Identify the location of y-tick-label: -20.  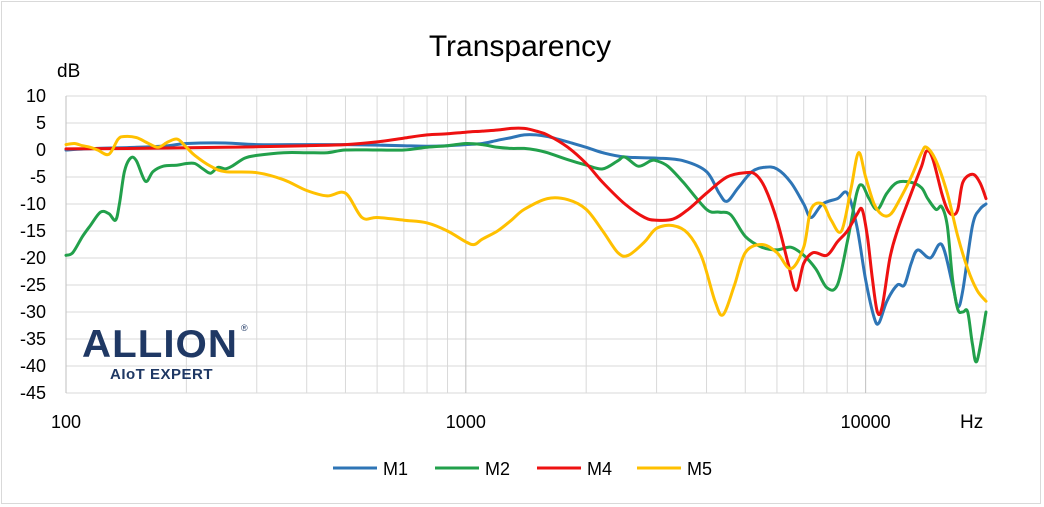
(33, 258).